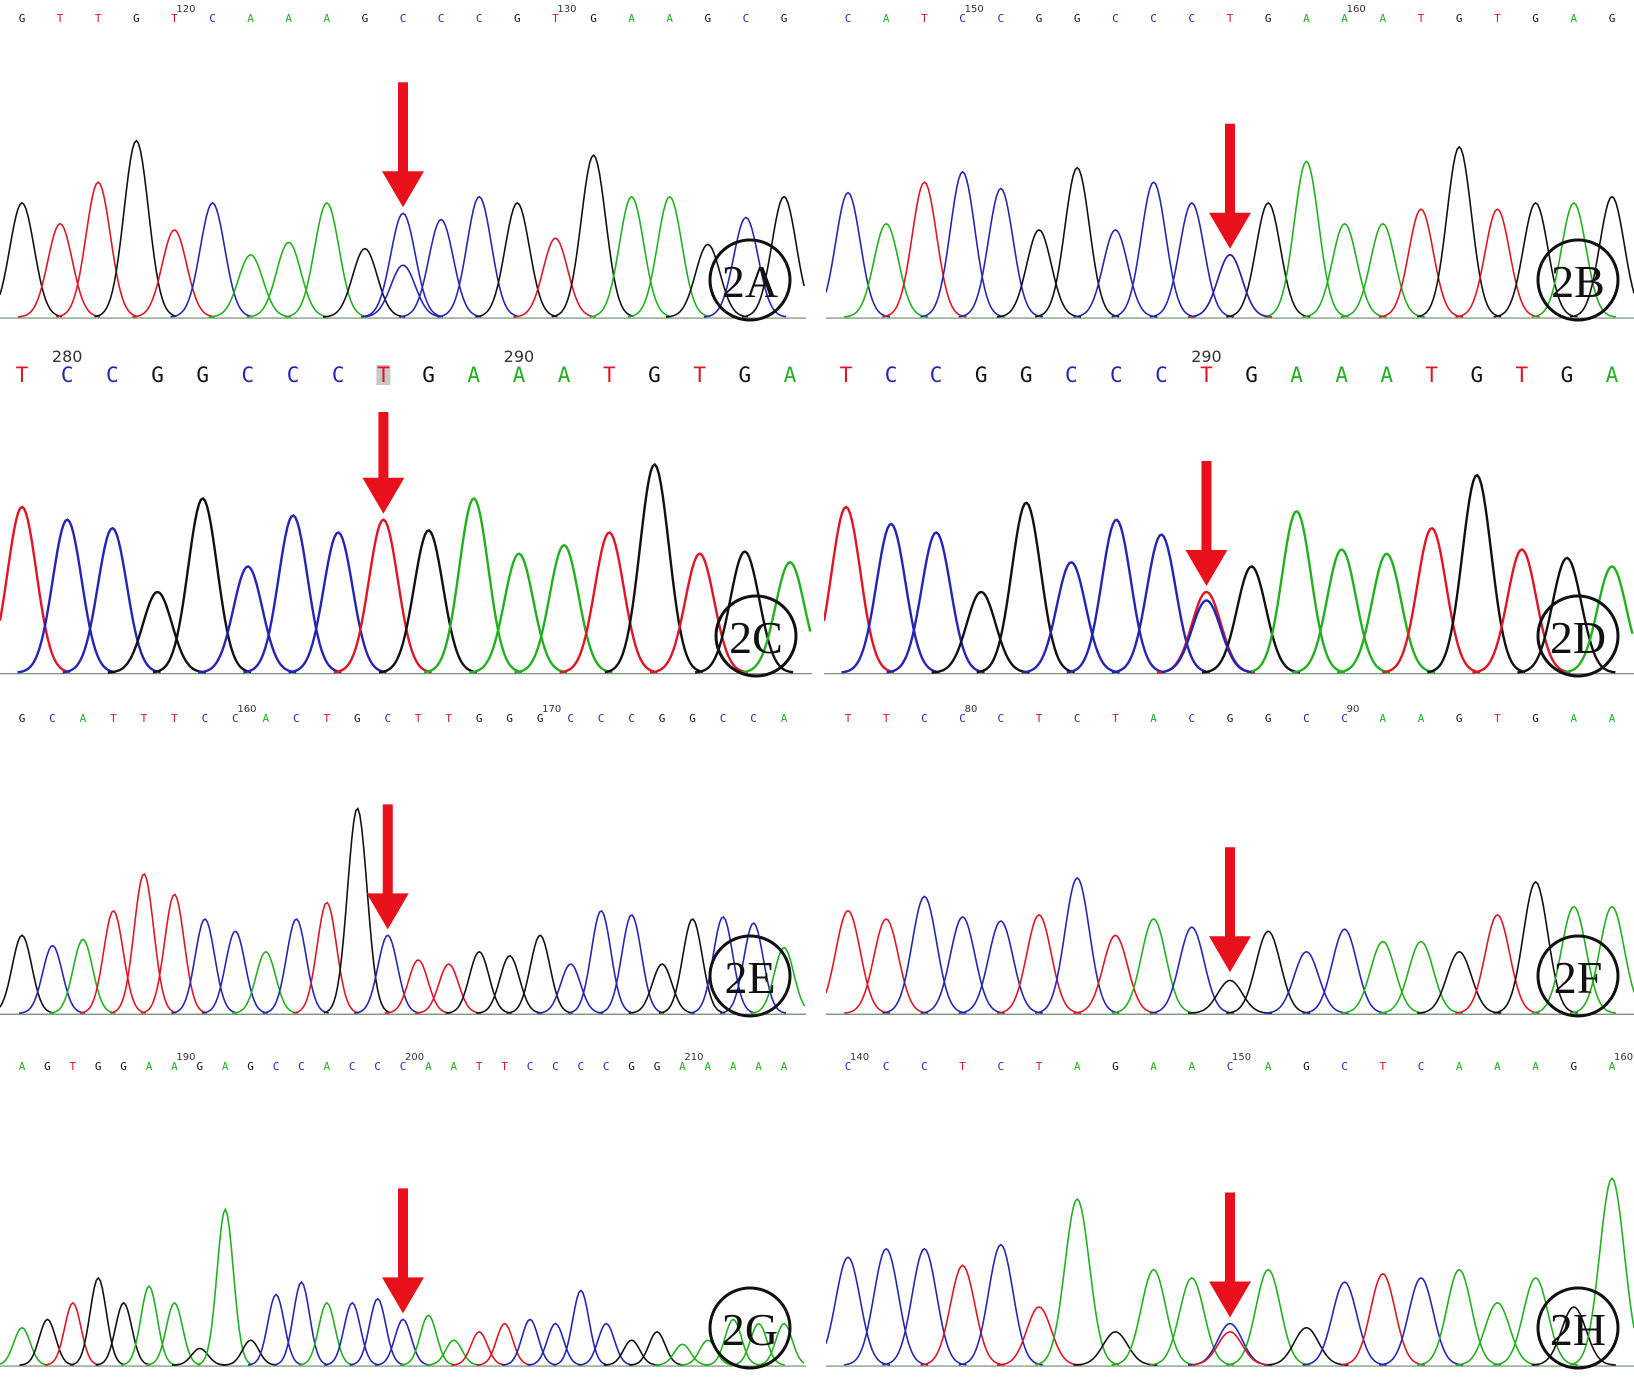  What do you see at coordinates (22, 18) in the screenshot?
I see `base-call-0: G` at bounding box center [22, 18].